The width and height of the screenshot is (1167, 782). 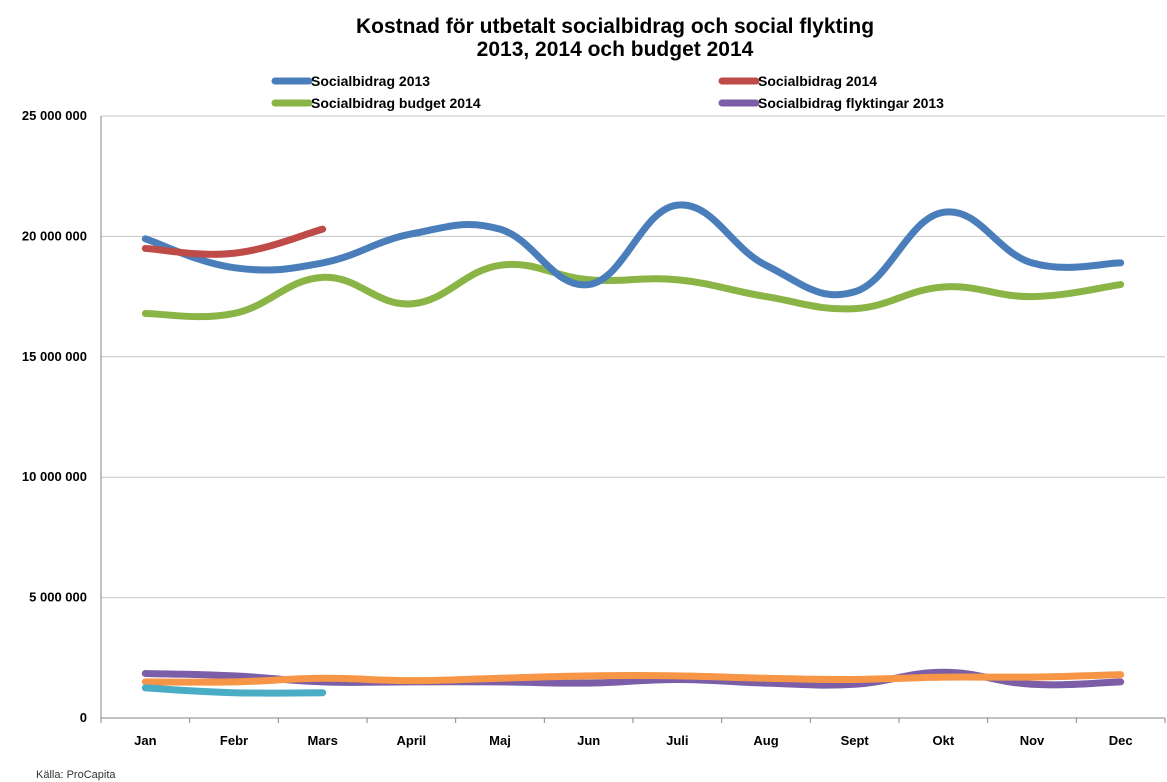 What do you see at coordinates (54, 235) in the screenshot?
I see `y-tick-label: 20 000 000` at bounding box center [54, 235].